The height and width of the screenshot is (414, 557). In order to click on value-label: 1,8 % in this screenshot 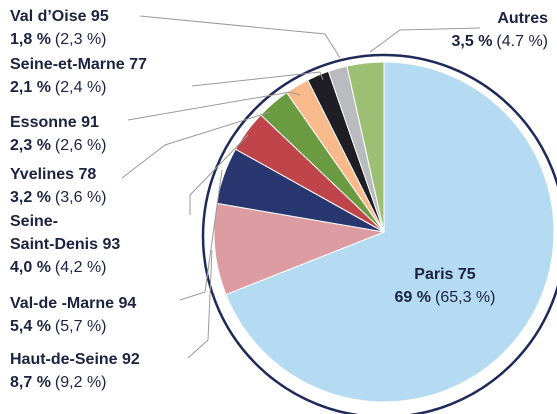, I will do `click(30, 39)`.